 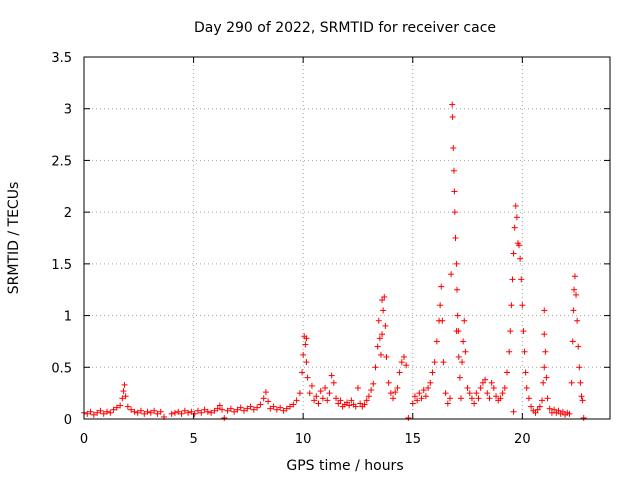 What do you see at coordinates (68, 317) in the screenshot?
I see `y-tick-label: 1` at bounding box center [68, 317].